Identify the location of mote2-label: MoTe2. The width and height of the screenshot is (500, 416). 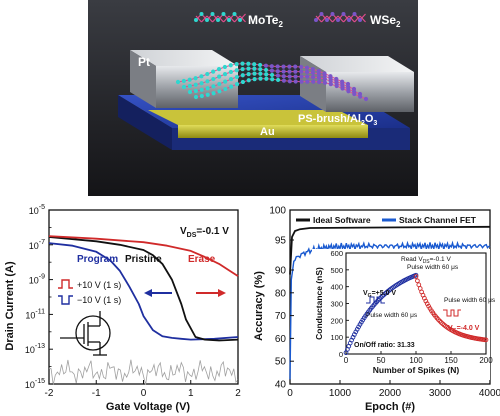
(265, 21).